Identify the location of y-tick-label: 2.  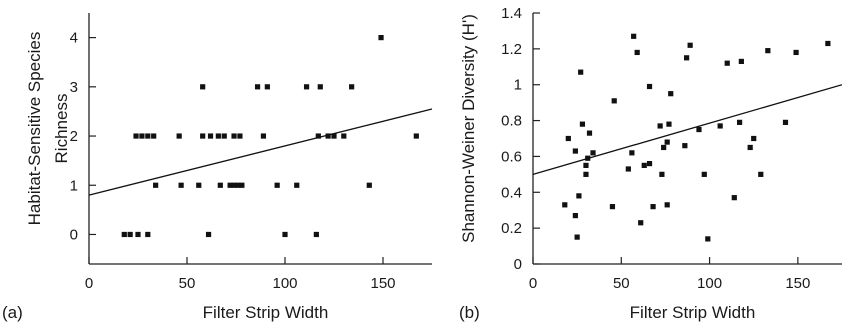
(74, 136).